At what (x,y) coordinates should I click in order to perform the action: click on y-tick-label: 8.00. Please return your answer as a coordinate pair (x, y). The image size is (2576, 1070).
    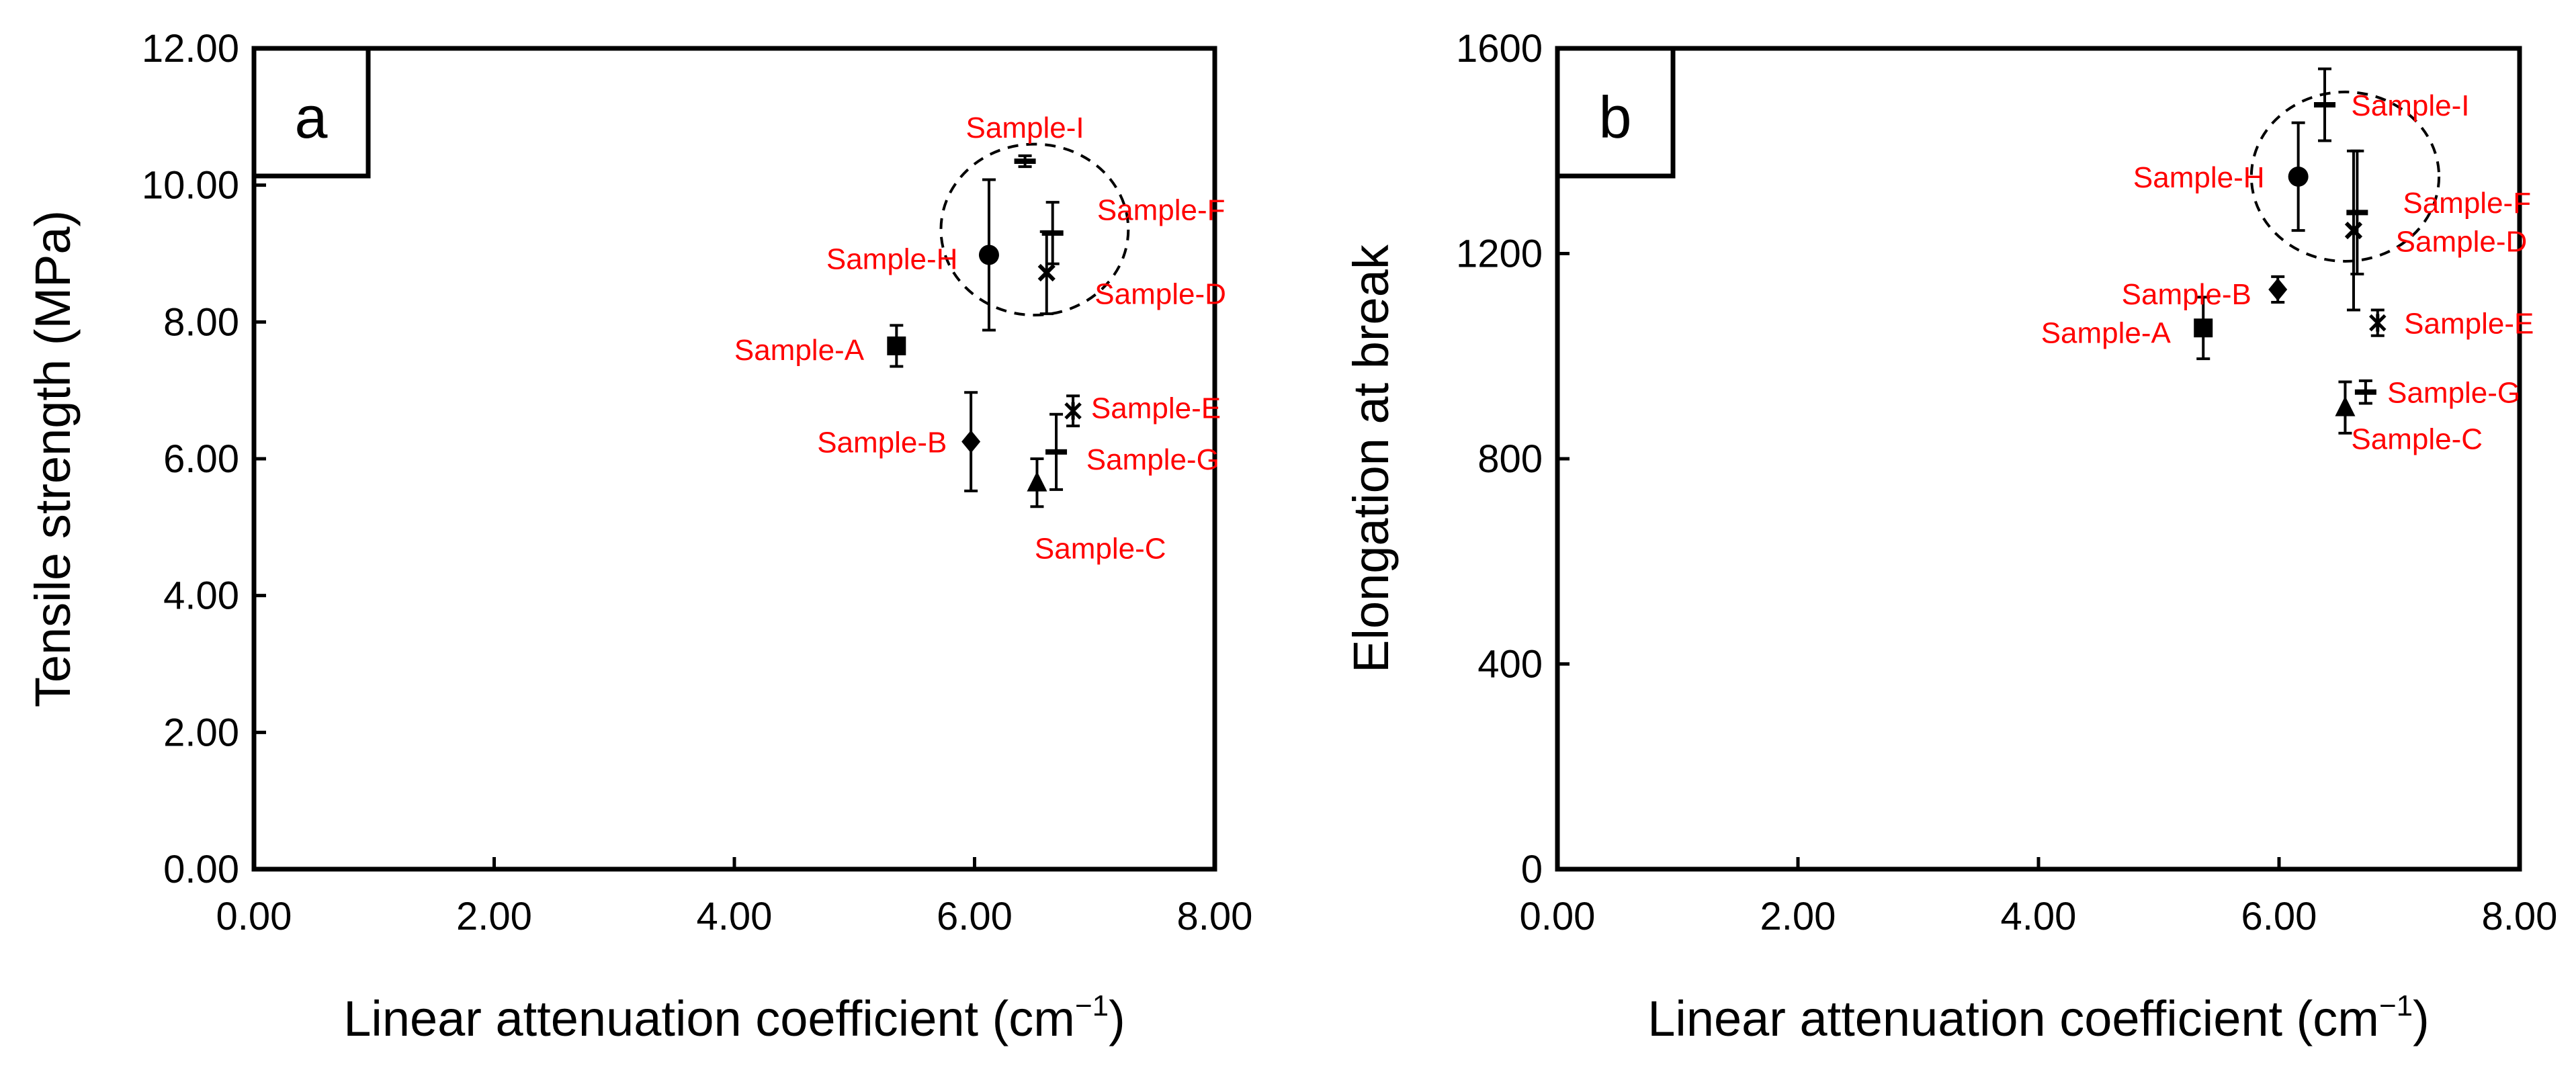
    Looking at the image, I should click on (201, 322).